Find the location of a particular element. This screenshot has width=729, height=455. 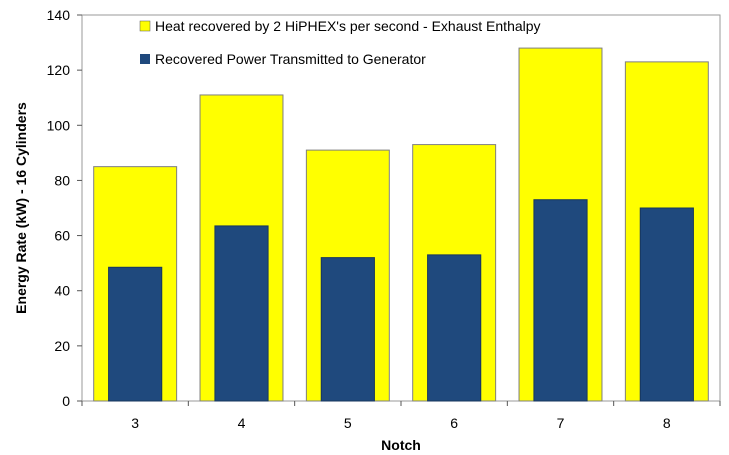

x-tick-label: 3 is located at coordinates (135, 423).